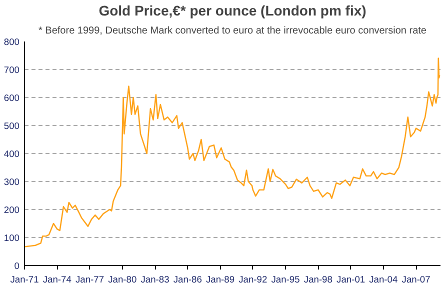  Describe the element at coordinates (416, 279) in the screenshot. I see `x-tick-label: Jan-07` at that location.